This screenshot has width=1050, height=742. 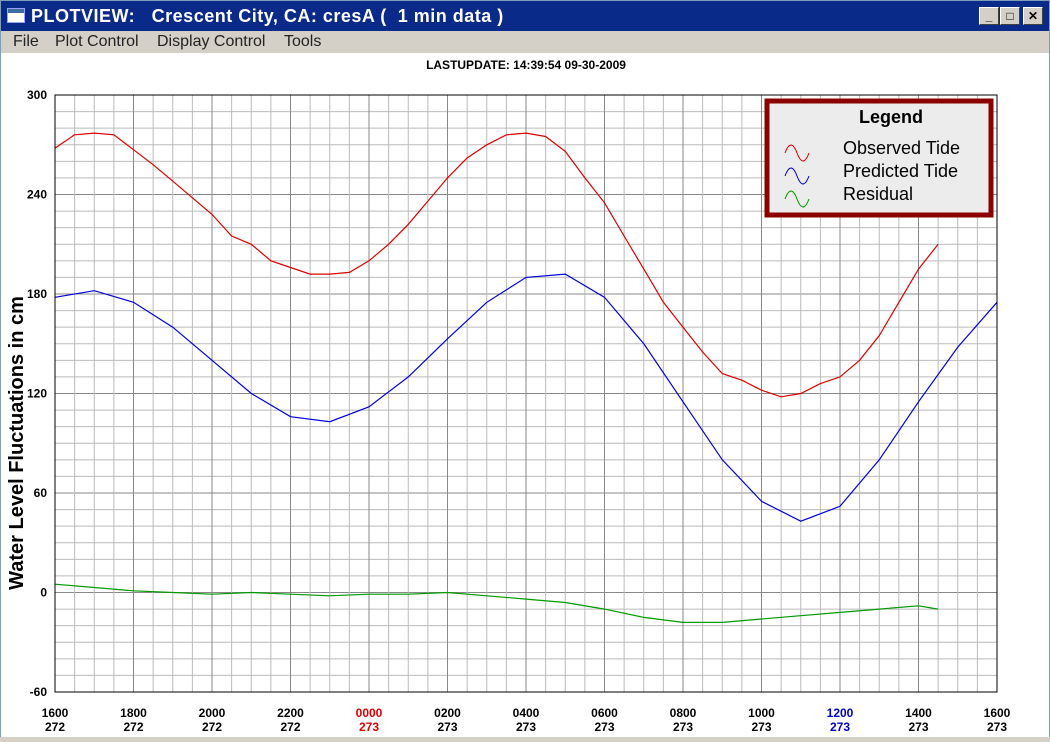 What do you see at coordinates (17, 443) in the screenshot?
I see `y-axis-label: Water Level Fluctuations in cm` at bounding box center [17, 443].